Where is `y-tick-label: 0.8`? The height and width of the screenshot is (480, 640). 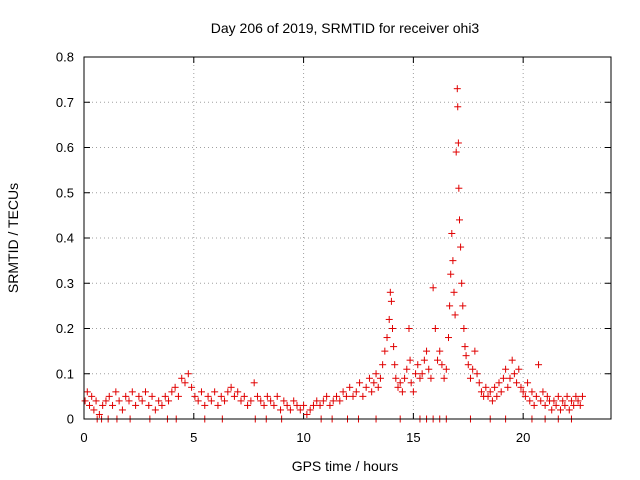
y-tick-label: 0.8 is located at coordinates (65, 57).